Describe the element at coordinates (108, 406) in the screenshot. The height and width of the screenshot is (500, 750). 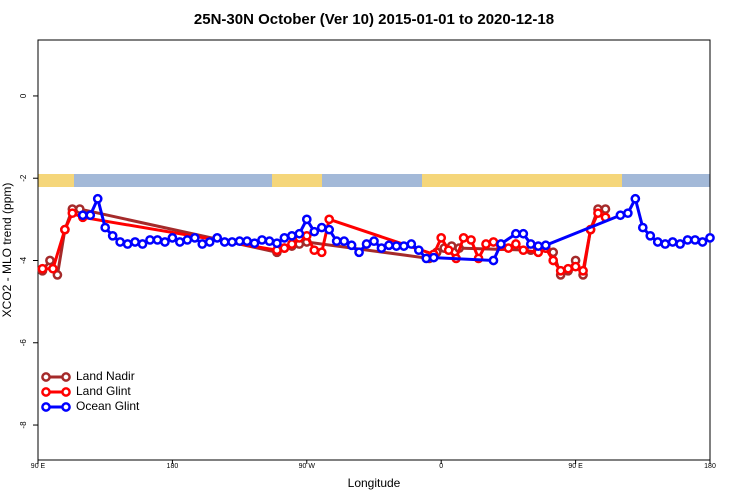
I see `legend-label: Ocean Glint` at that location.